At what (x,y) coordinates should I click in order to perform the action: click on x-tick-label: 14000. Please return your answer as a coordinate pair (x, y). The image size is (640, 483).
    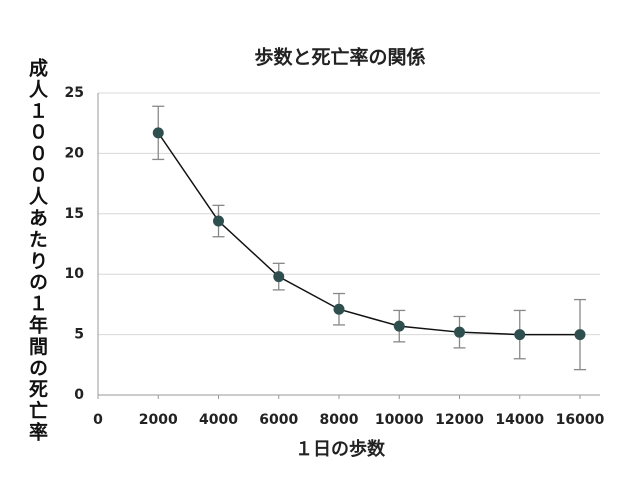
    Looking at the image, I should click on (519, 420).